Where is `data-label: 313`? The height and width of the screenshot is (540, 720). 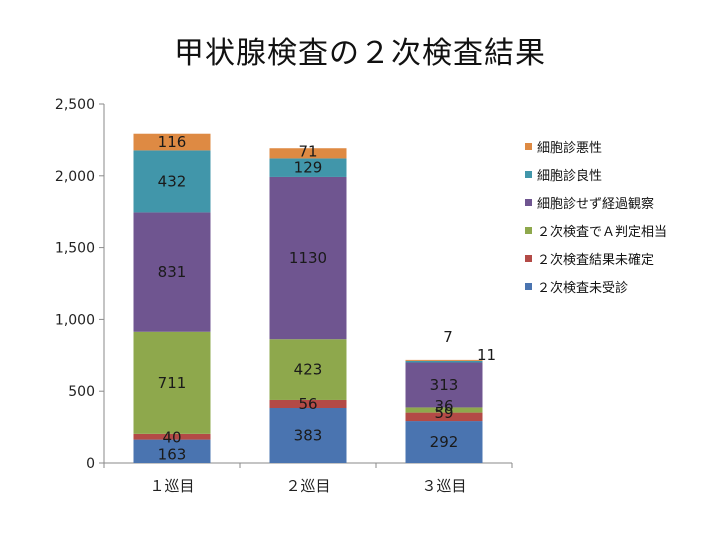
data-label: 313 is located at coordinates (444, 385).